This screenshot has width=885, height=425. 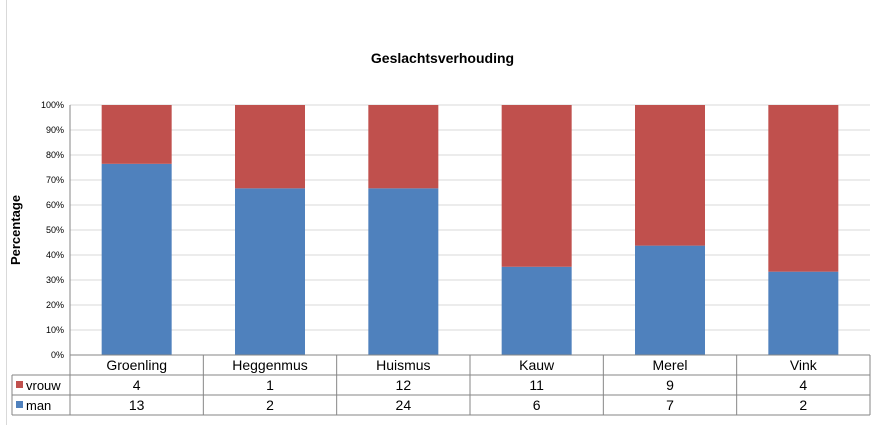 What do you see at coordinates (404, 385) in the screenshot?
I see `table-cell-vrouw: 12` at bounding box center [404, 385].